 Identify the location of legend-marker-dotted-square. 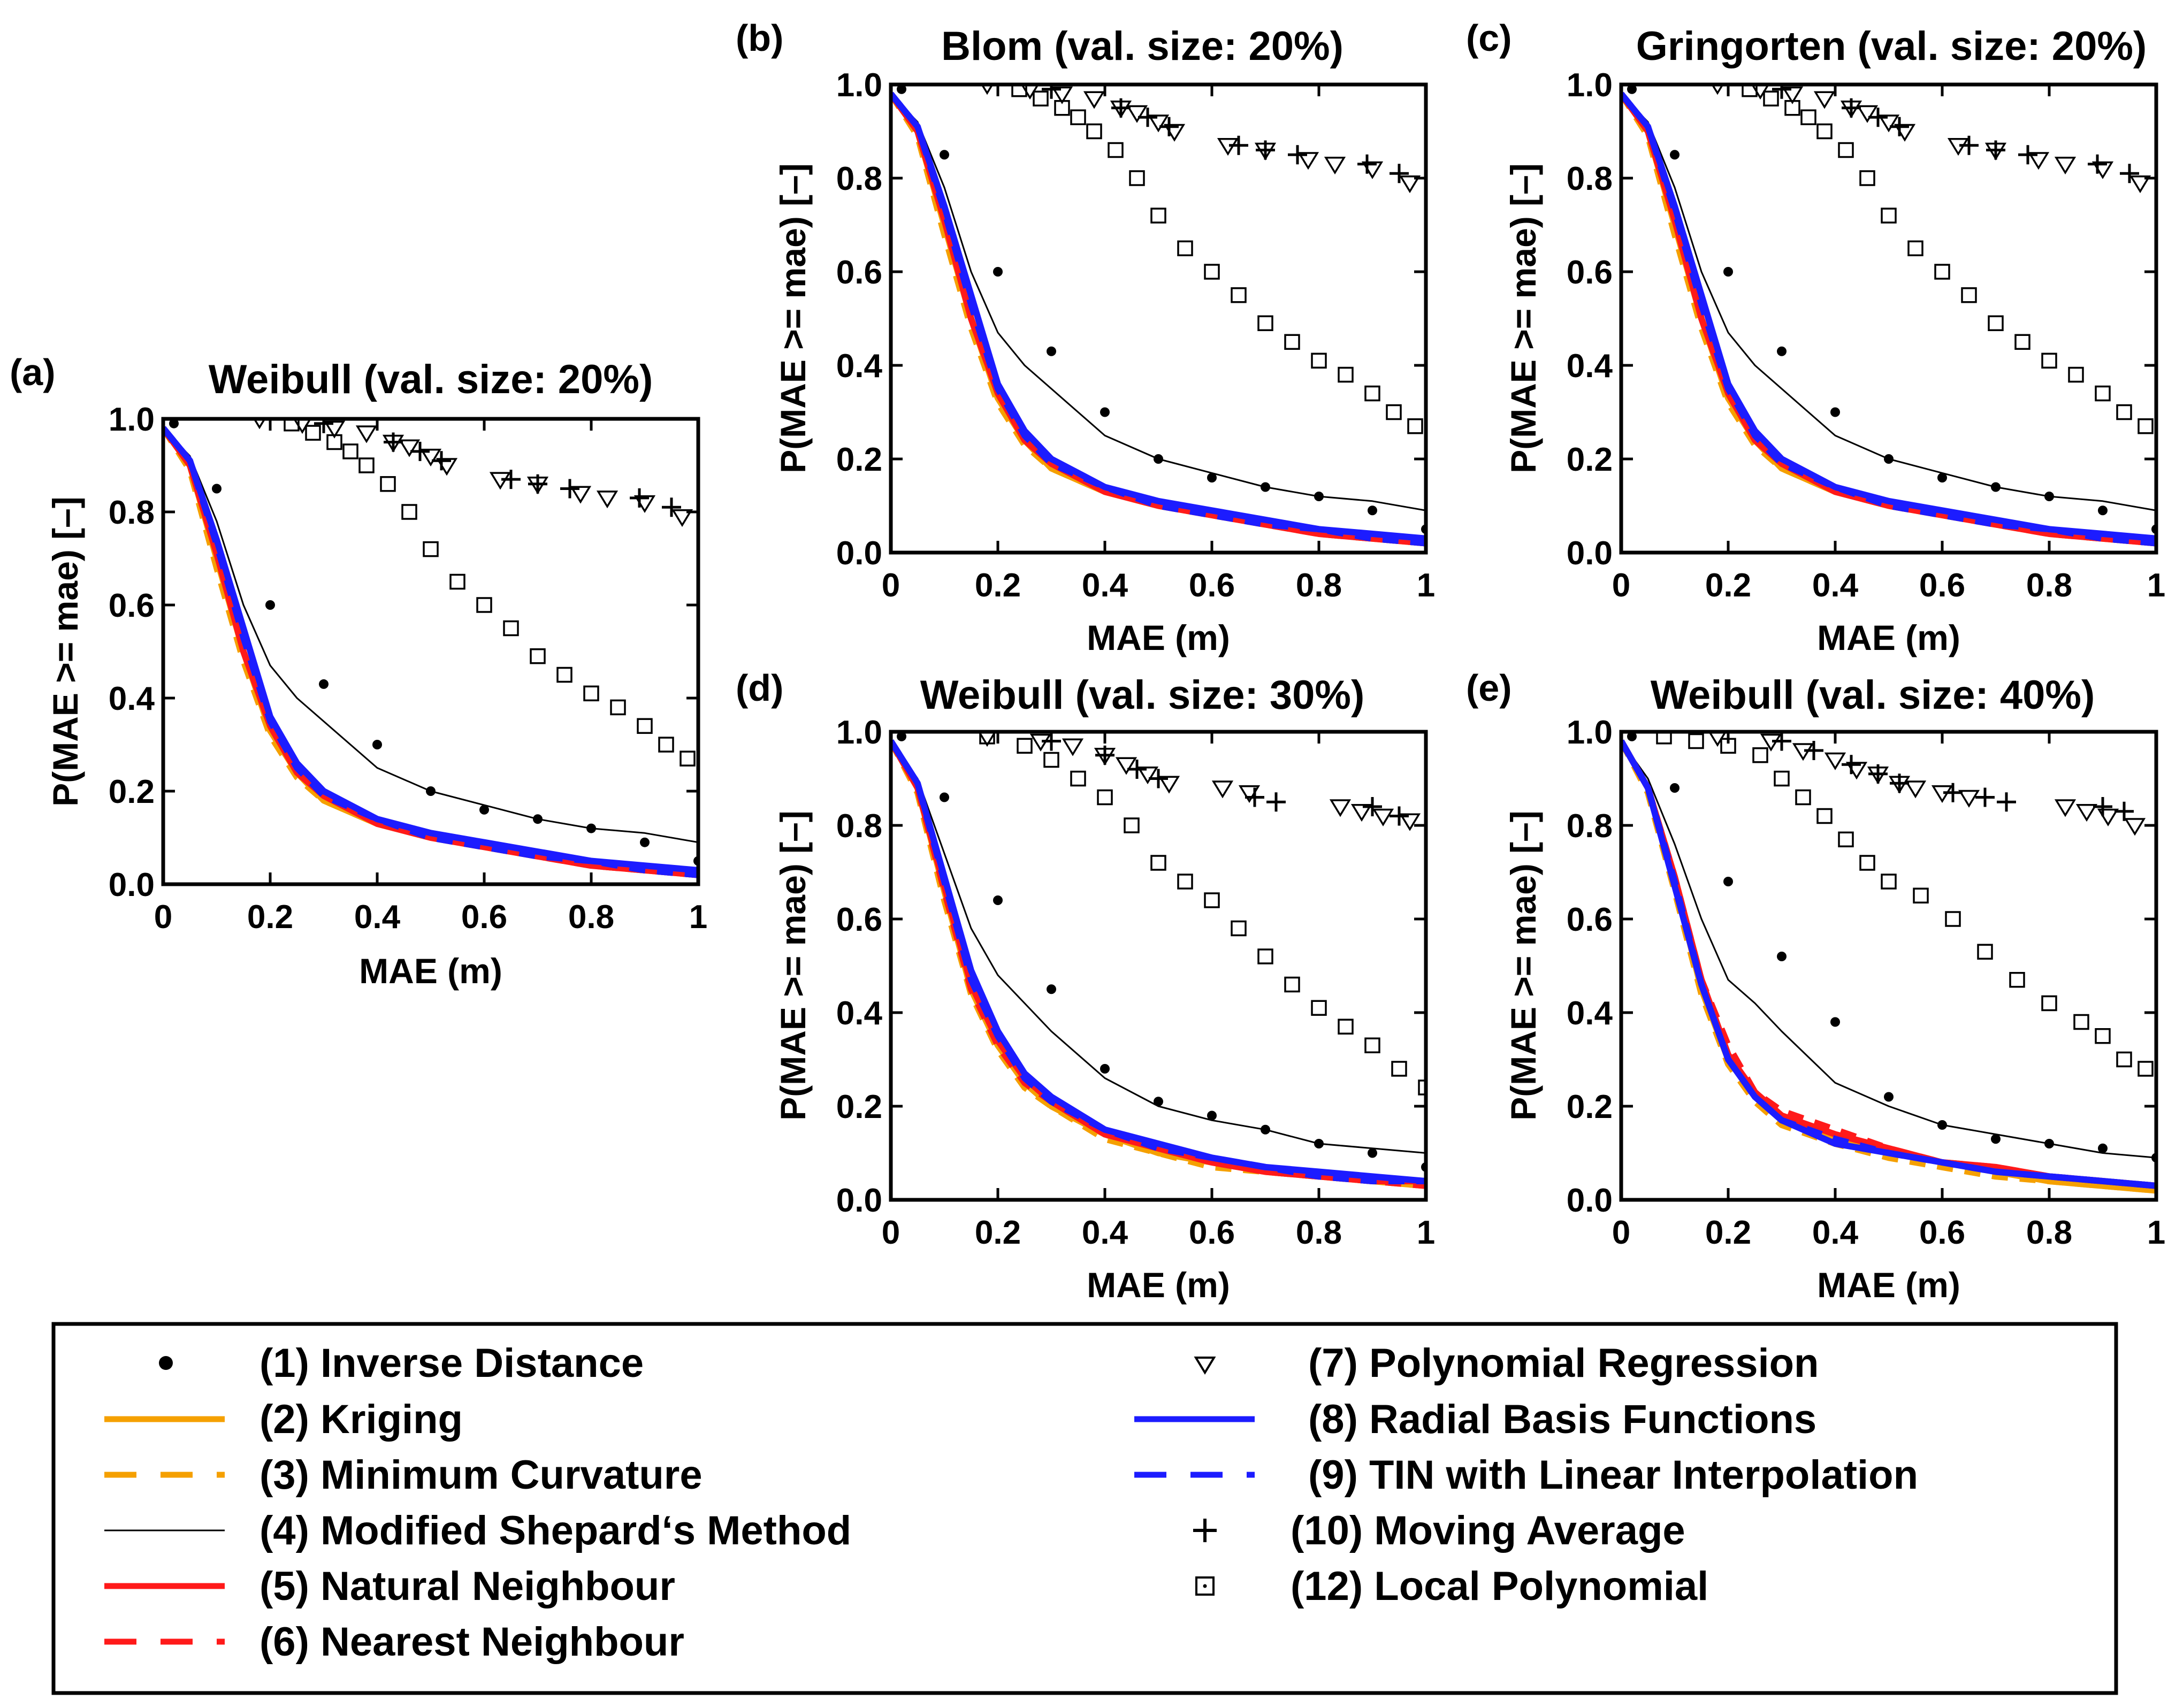
(1205, 1586).